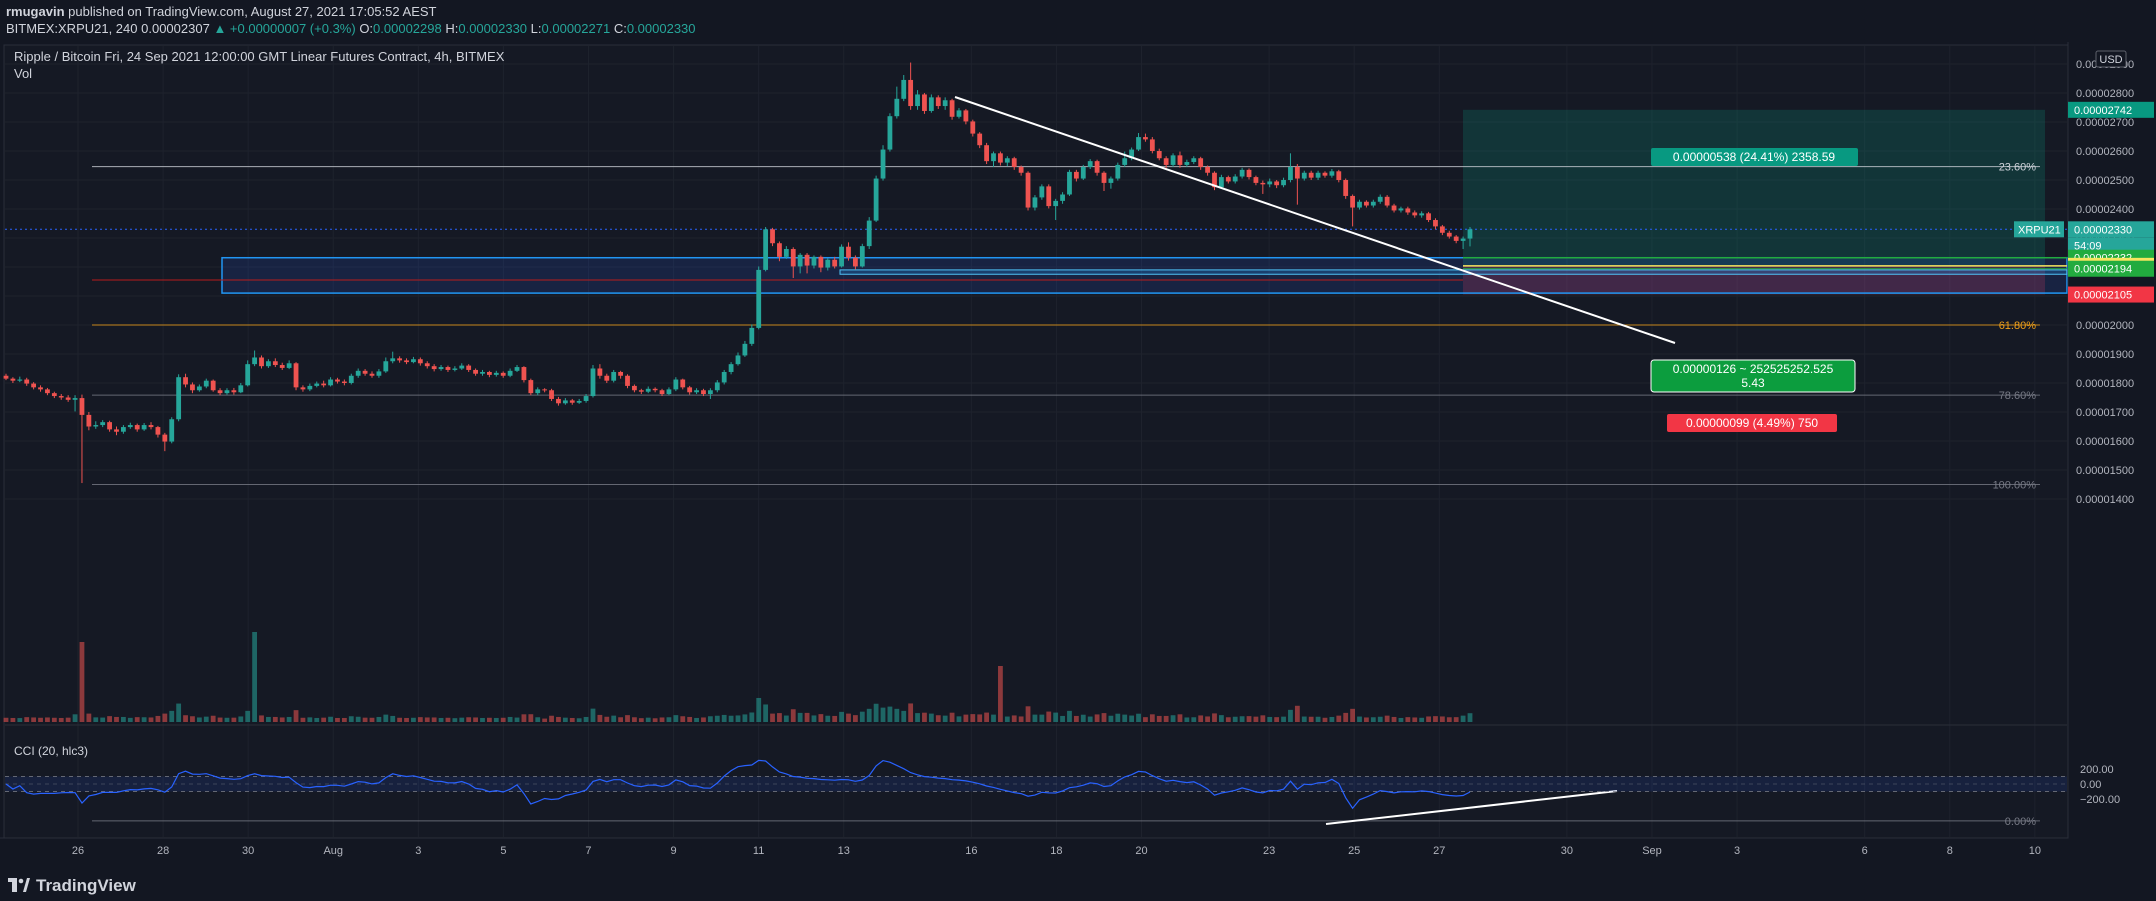 This screenshot has width=2156, height=901. I want to click on price-tick-label: 0.00001800, so click(2105, 384).